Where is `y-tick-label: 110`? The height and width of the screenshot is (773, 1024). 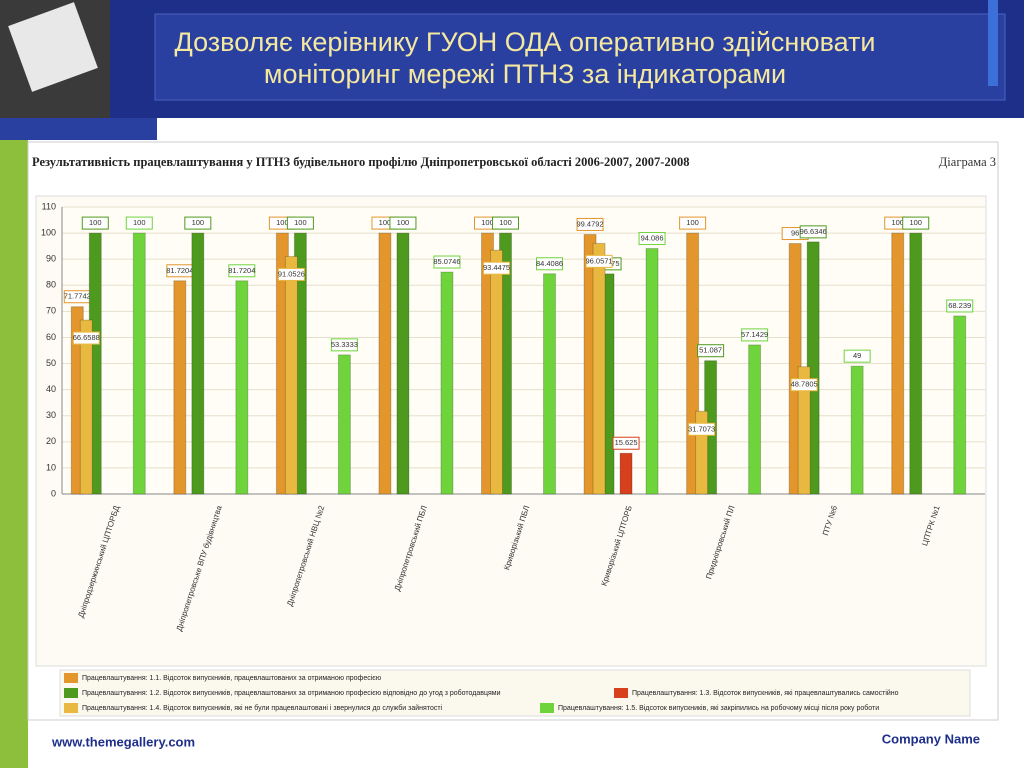 y-tick-label: 110 is located at coordinates (49, 206).